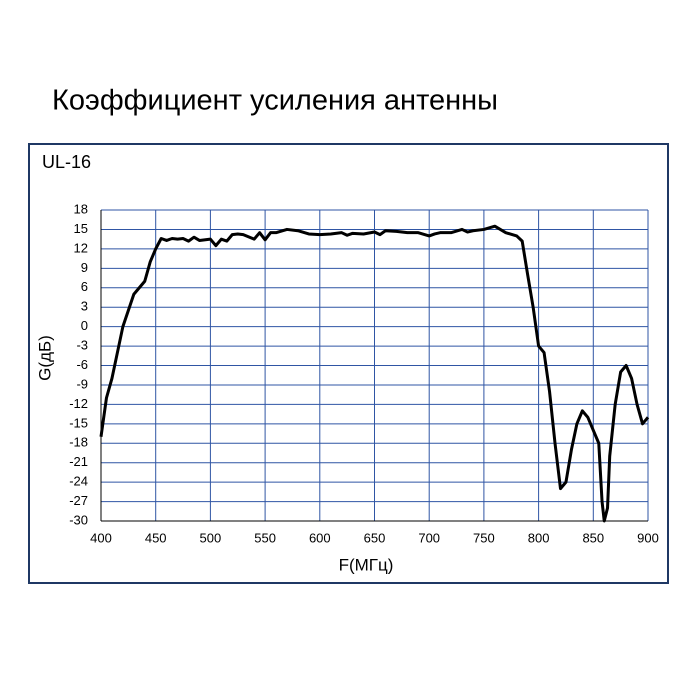  What do you see at coordinates (648, 537) in the screenshot?
I see `x-tick-label: 900` at bounding box center [648, 537].